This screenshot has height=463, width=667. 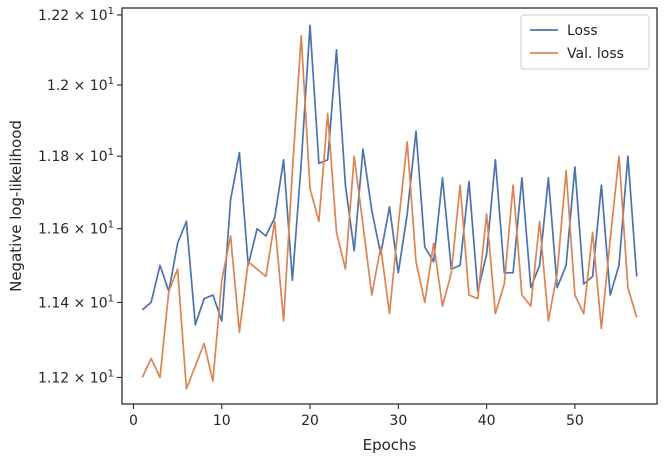 What do you see at coordinates (487, 421) in the screenshot?
I see `x-tick-label: 40` at bounding box center [487, 421].